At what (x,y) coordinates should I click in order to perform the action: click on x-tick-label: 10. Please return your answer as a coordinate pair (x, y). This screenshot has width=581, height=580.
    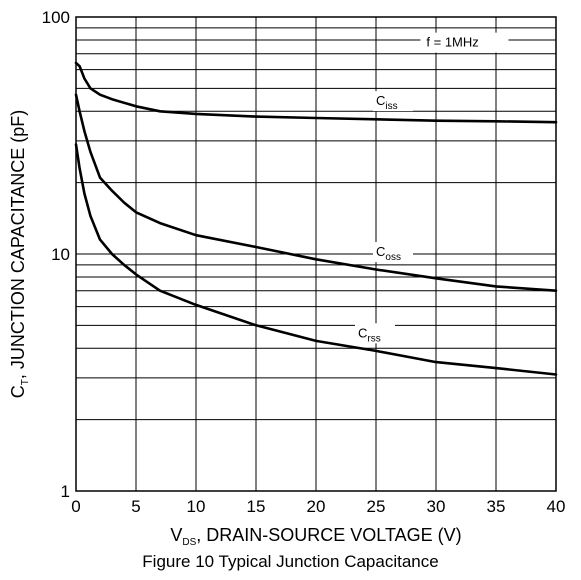
    Looking at the image, I should click on (196, 506).